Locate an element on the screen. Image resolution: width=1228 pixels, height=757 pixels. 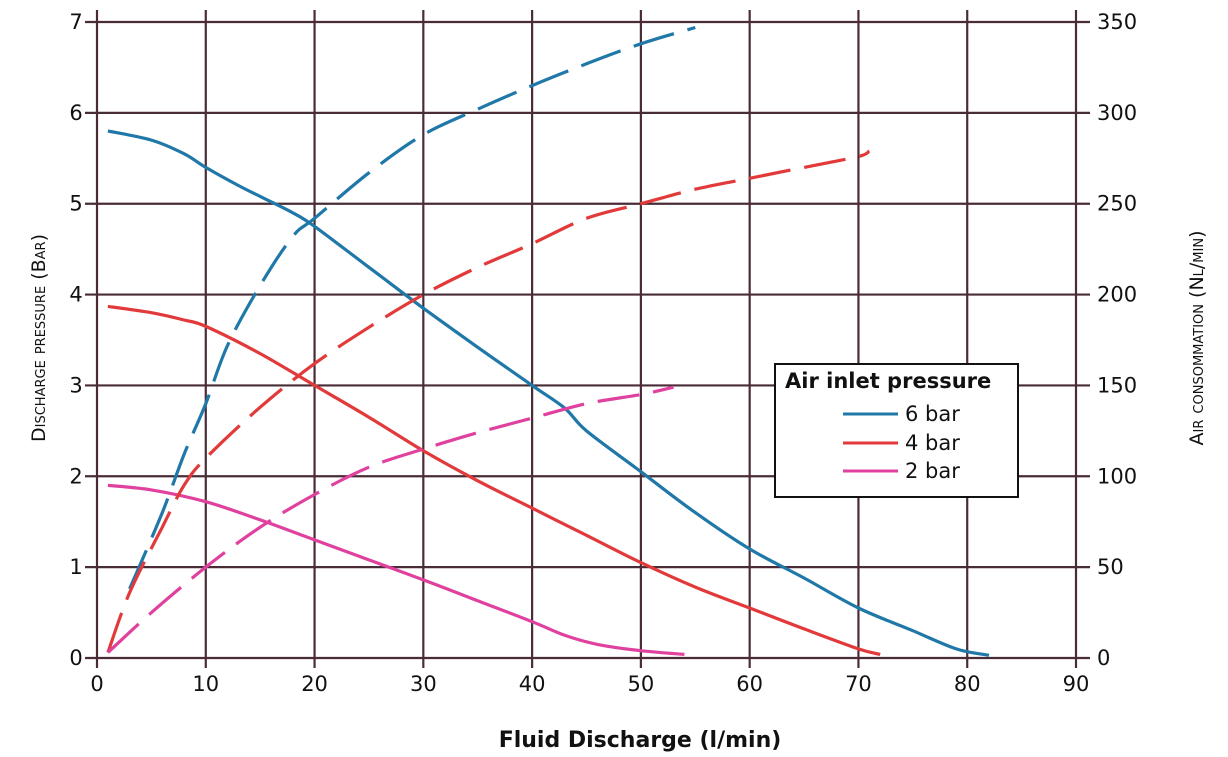
legend-box is located at coordinates (896, 430).